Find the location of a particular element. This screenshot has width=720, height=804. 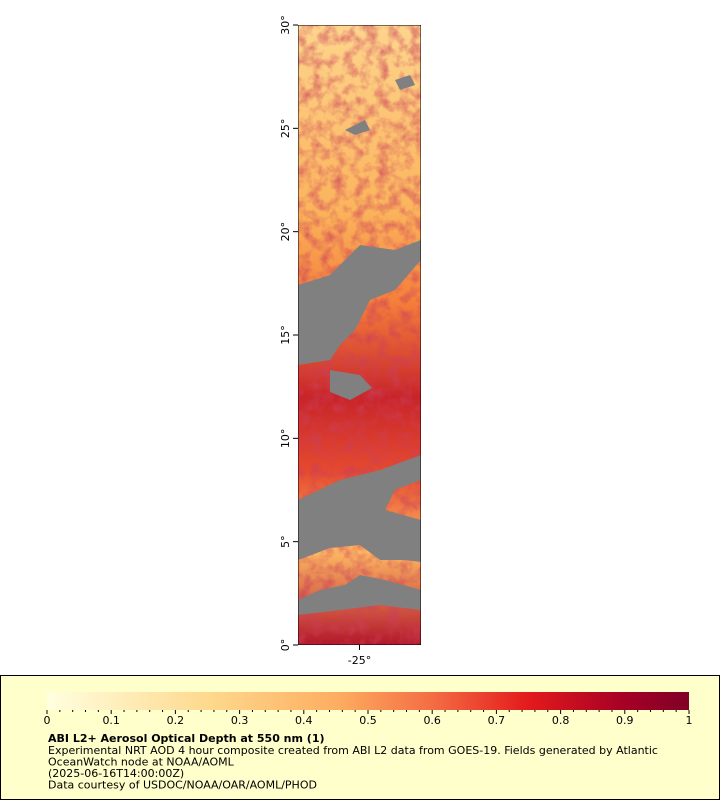

x-tick-label: -25° is located at coordinates (359, 660).